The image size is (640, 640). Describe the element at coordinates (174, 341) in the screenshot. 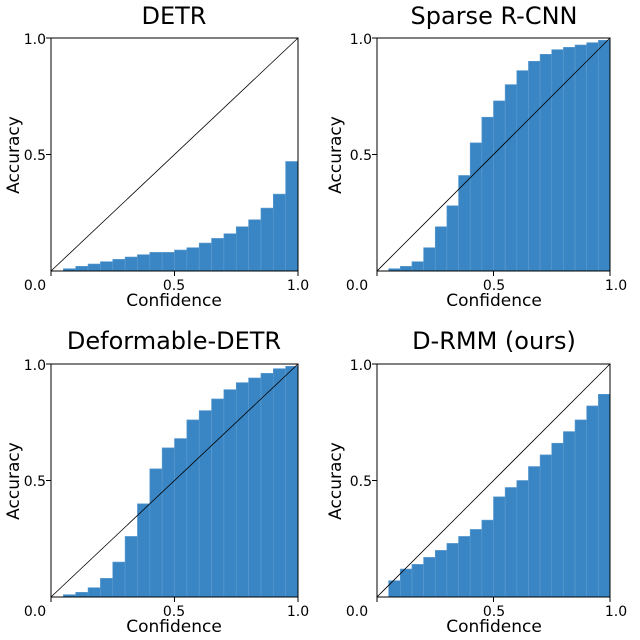

I see `panel-title: Deformable-DETR` at that location.